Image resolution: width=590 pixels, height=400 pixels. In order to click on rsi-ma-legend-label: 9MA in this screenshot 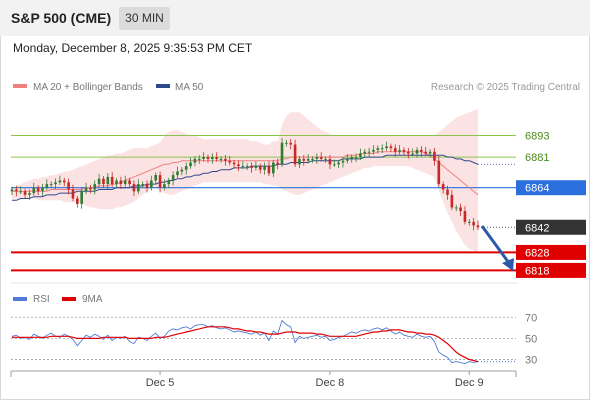, I will do `click(92, 299)`.